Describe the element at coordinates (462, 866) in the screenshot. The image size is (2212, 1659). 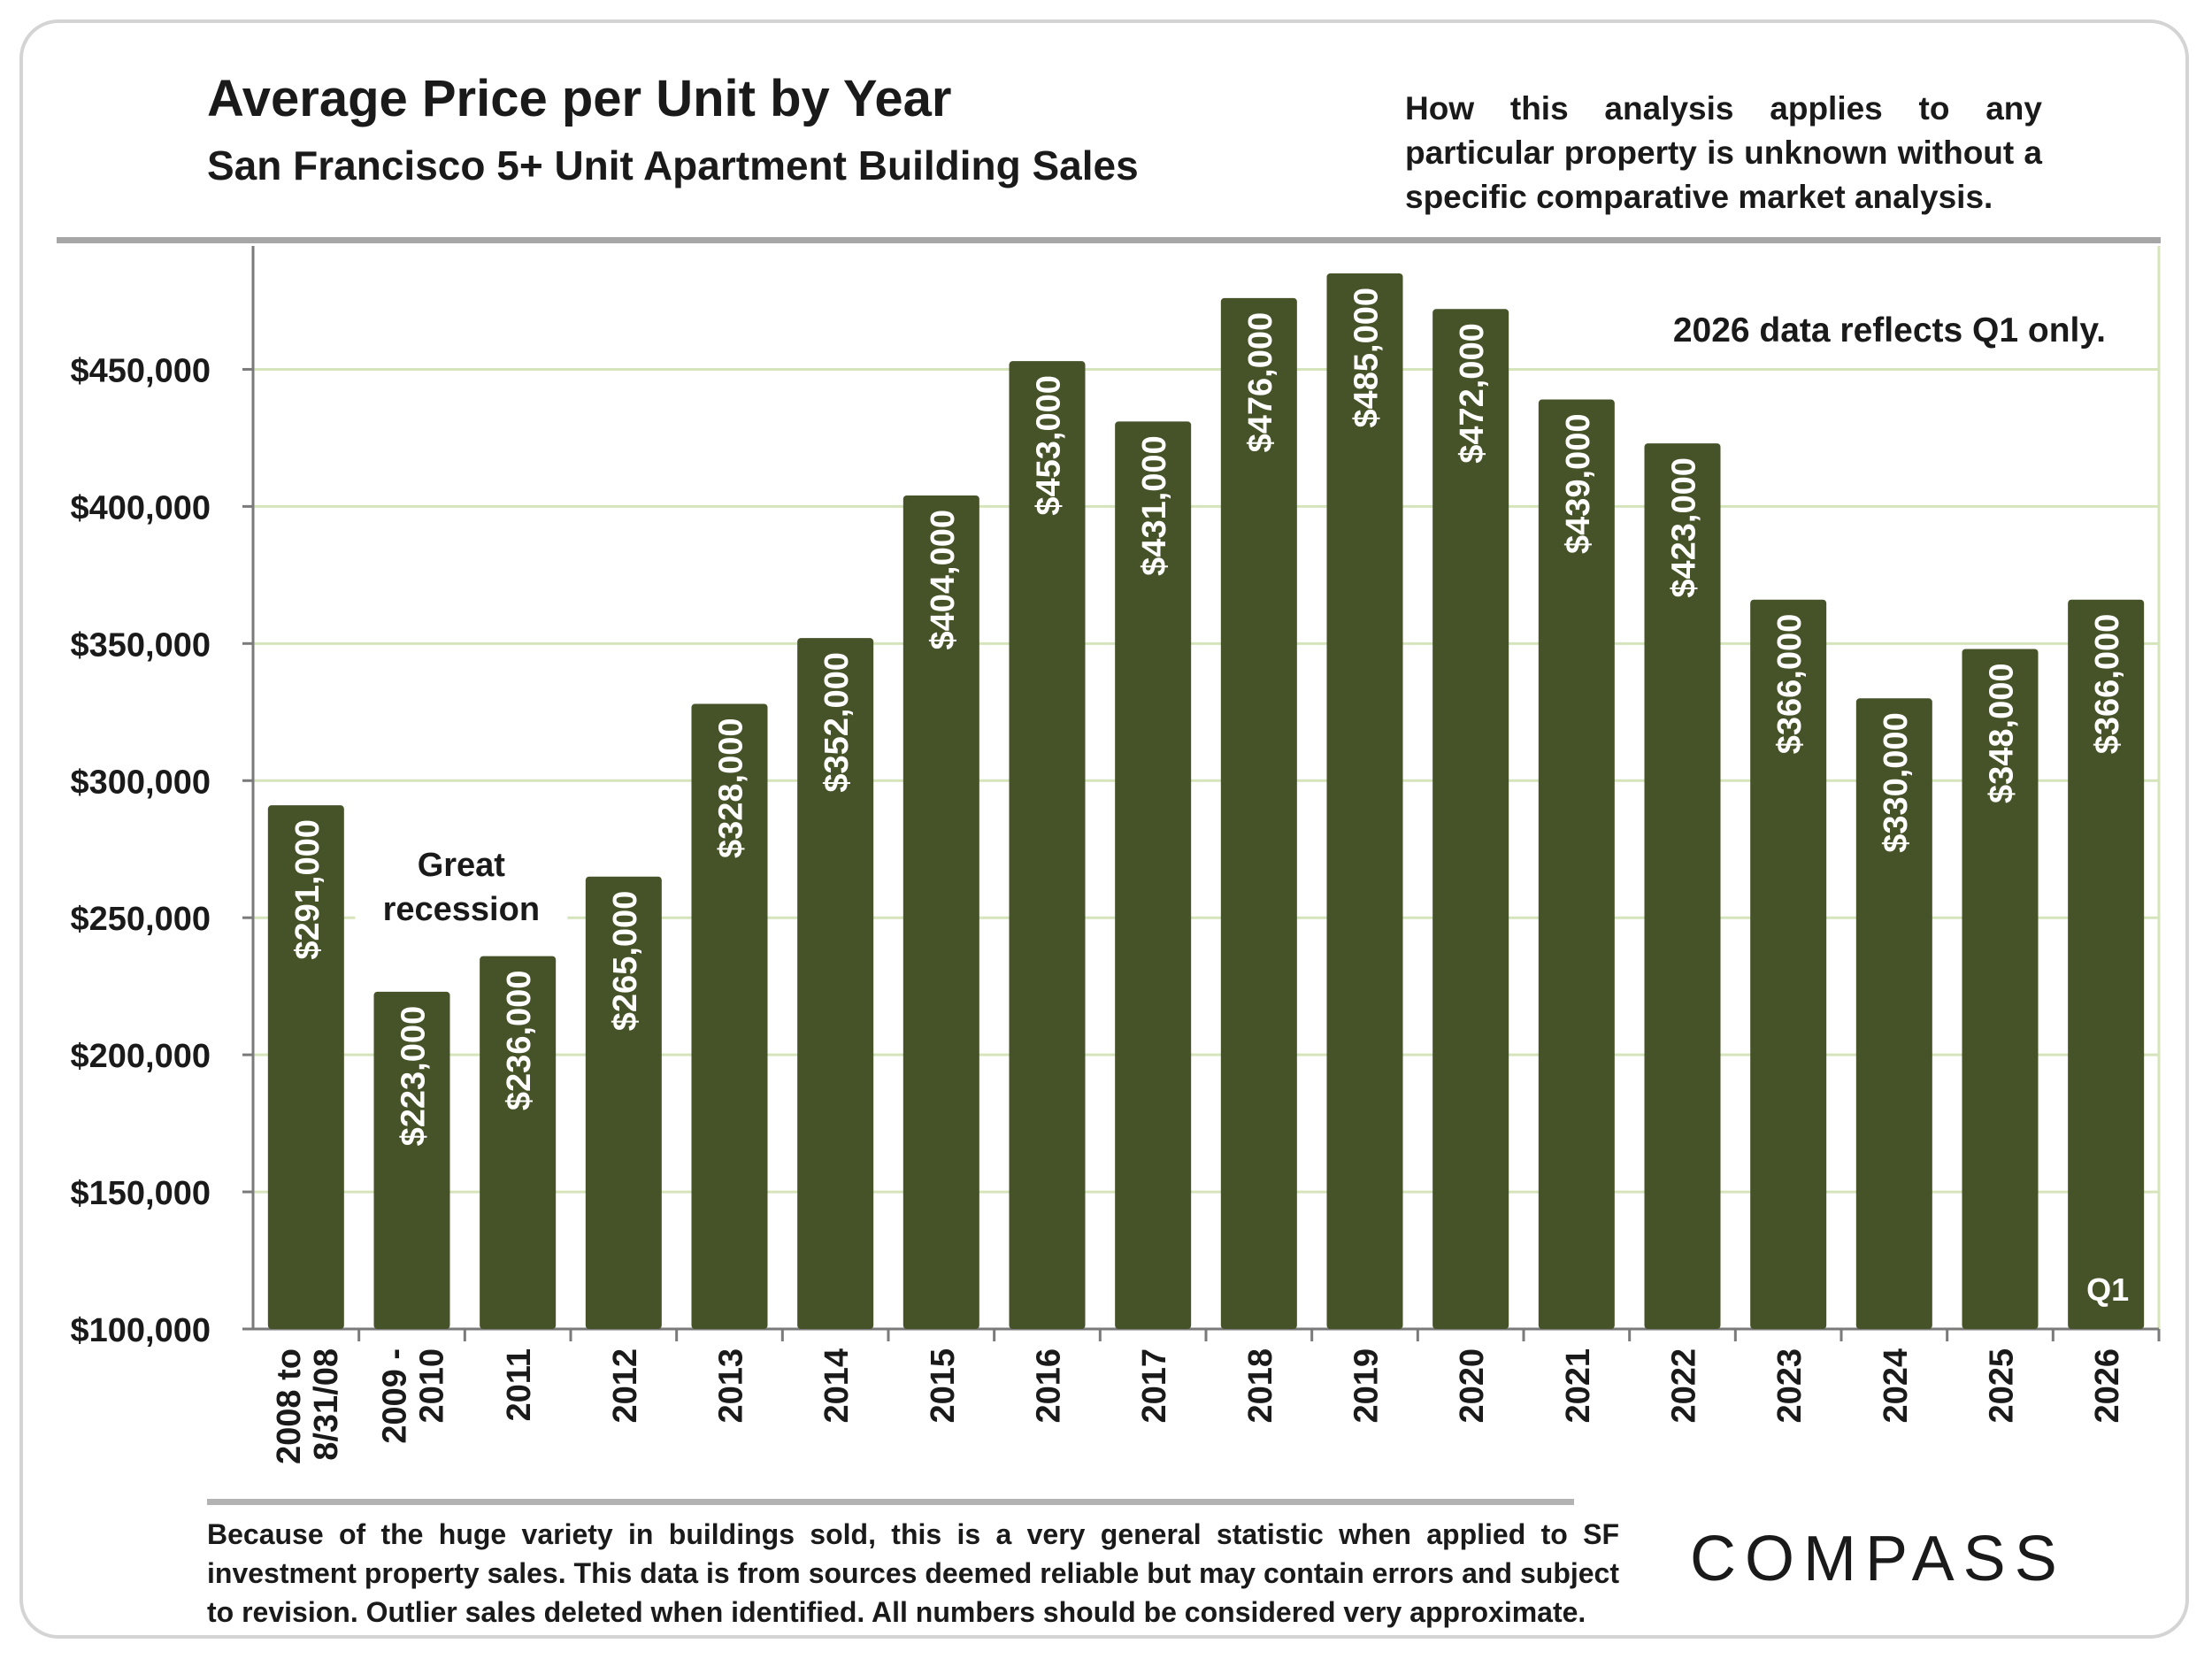
I see `recession-annotation: Great` at that location.